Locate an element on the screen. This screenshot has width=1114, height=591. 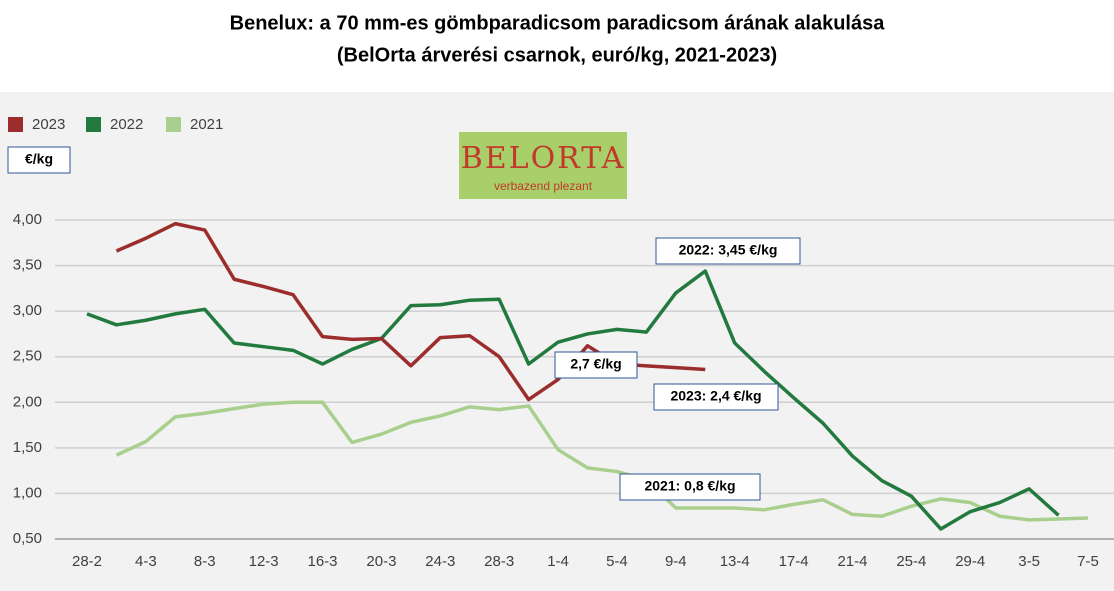
y-tick-label: 3,50 is located at coordinates (27, 265).